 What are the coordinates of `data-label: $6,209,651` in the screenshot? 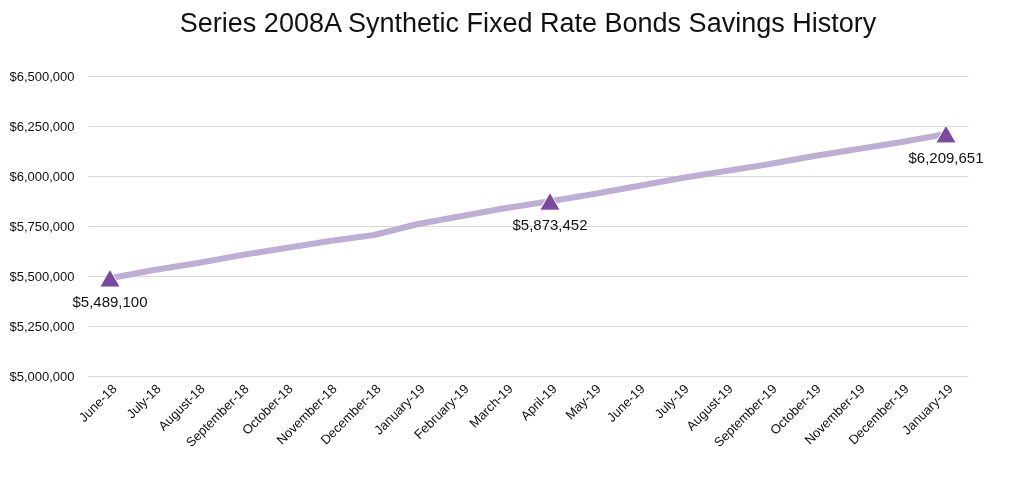 It's located at (946, 158).